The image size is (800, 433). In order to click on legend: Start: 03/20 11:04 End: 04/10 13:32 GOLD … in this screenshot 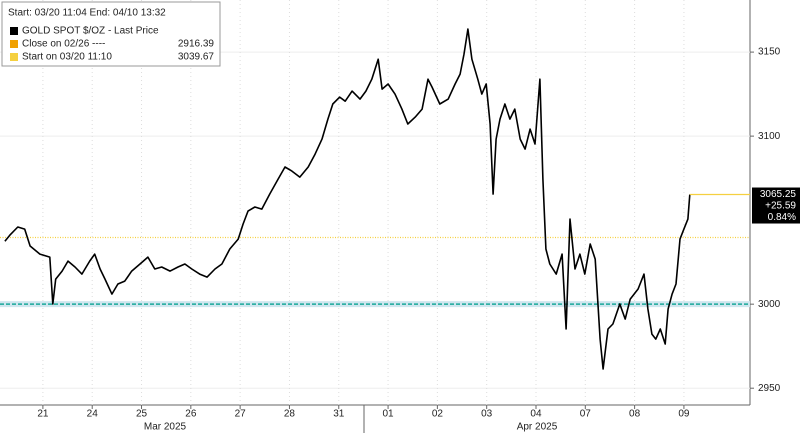, I will do `click(111, 34)`.